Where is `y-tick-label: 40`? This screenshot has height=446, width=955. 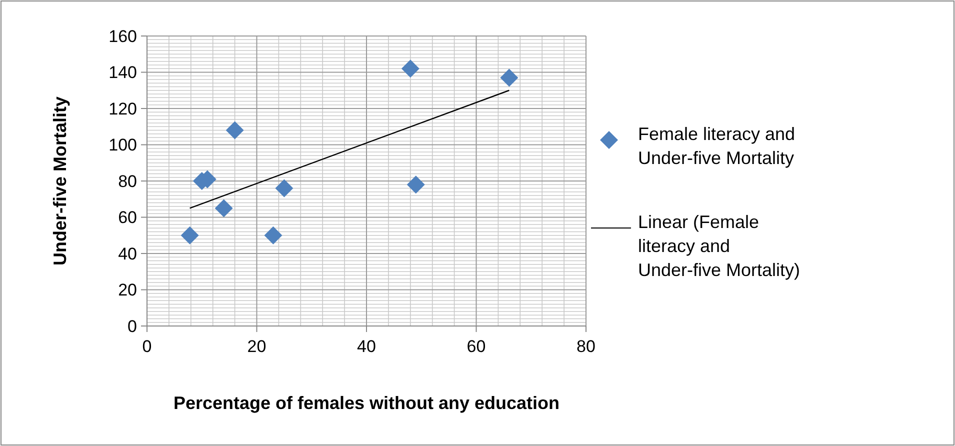 y-tick-label: 40 is located at coordinates (127, 254).